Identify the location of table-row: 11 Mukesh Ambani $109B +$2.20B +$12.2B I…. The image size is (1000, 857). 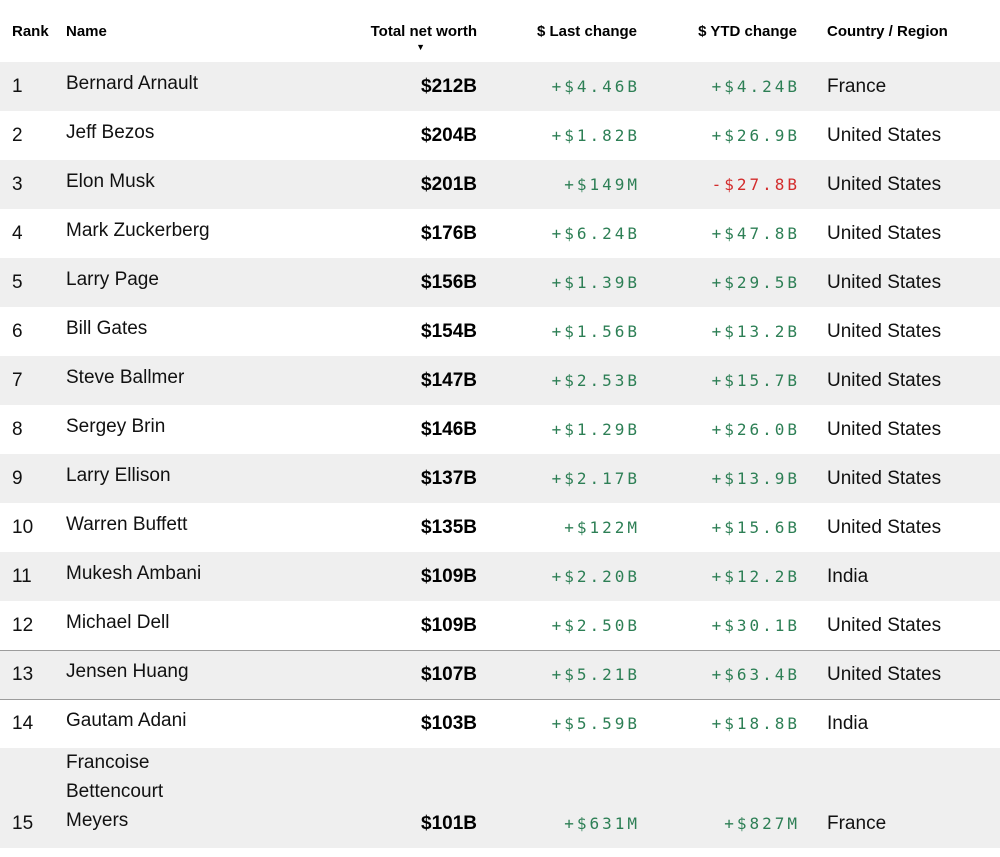
(500, 576).